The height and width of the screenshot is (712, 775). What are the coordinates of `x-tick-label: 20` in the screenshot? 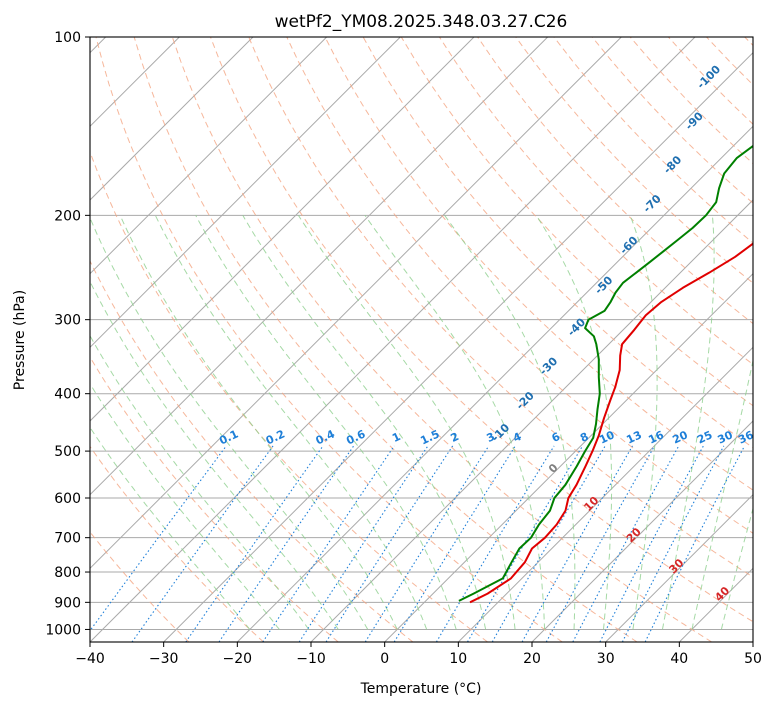 It's located at (532, 659).